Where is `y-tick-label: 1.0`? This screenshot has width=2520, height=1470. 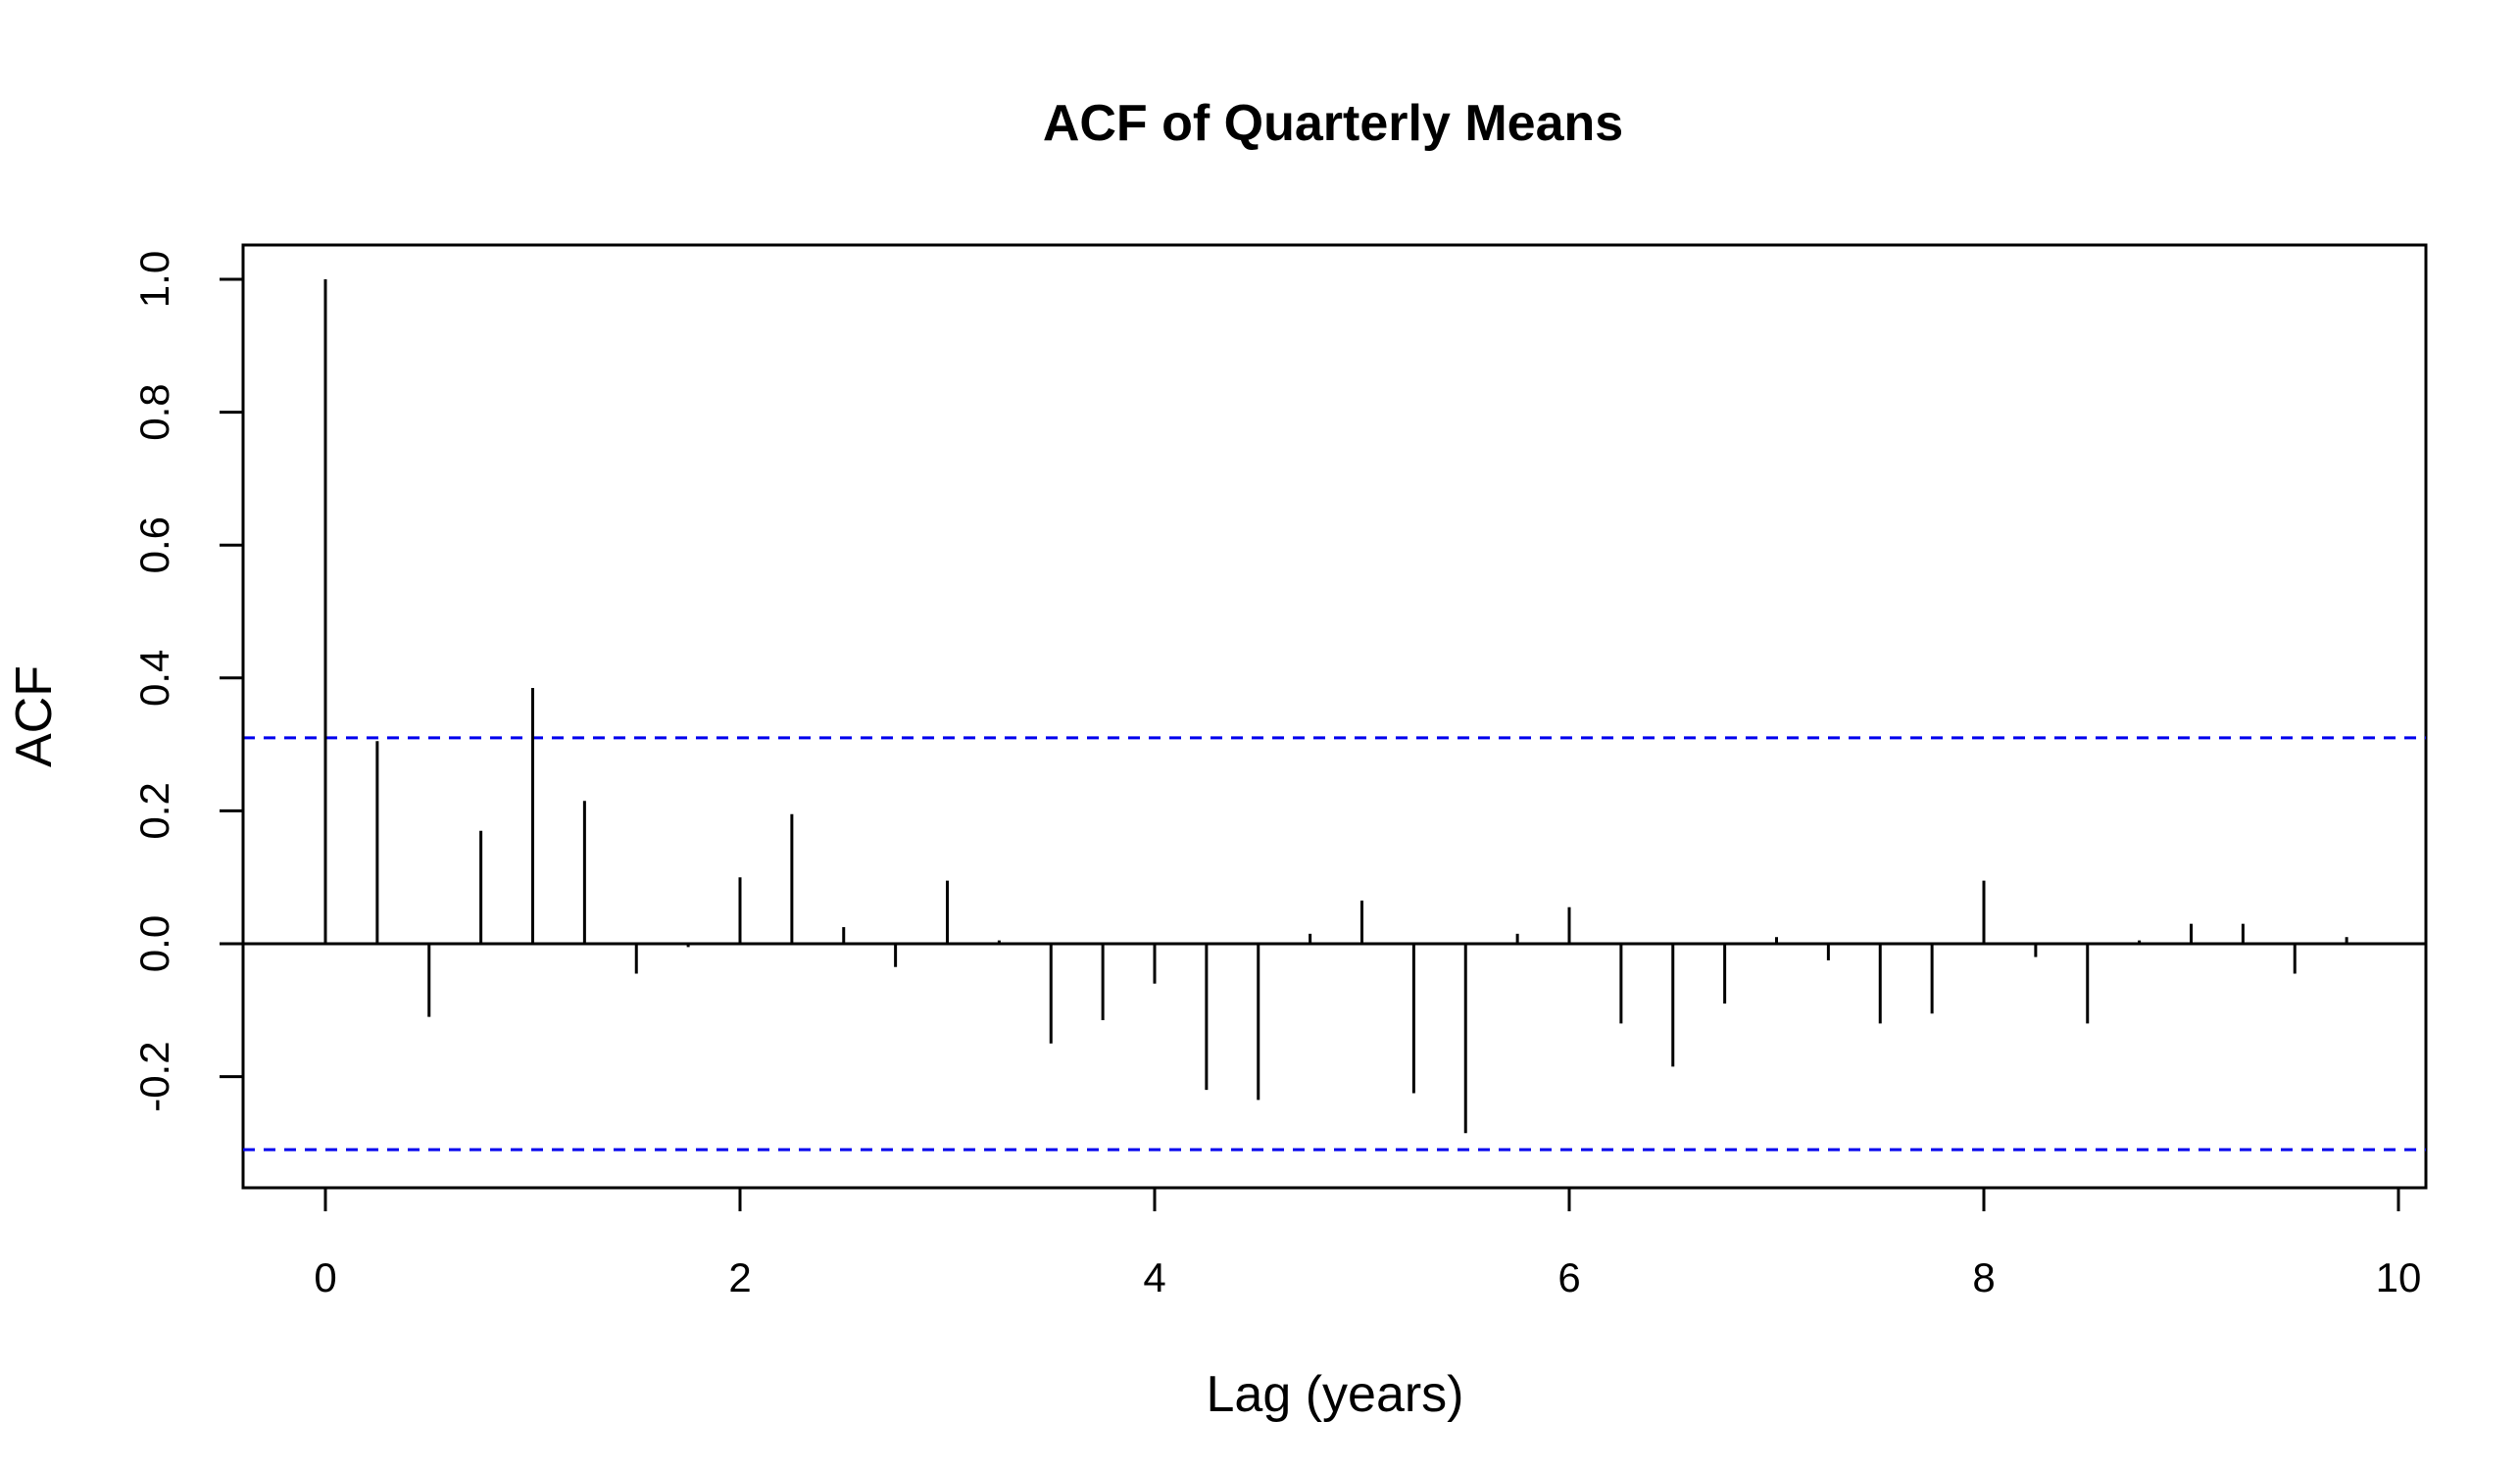 y-tick-label: 1.0 is located at coordinates (154, 279).